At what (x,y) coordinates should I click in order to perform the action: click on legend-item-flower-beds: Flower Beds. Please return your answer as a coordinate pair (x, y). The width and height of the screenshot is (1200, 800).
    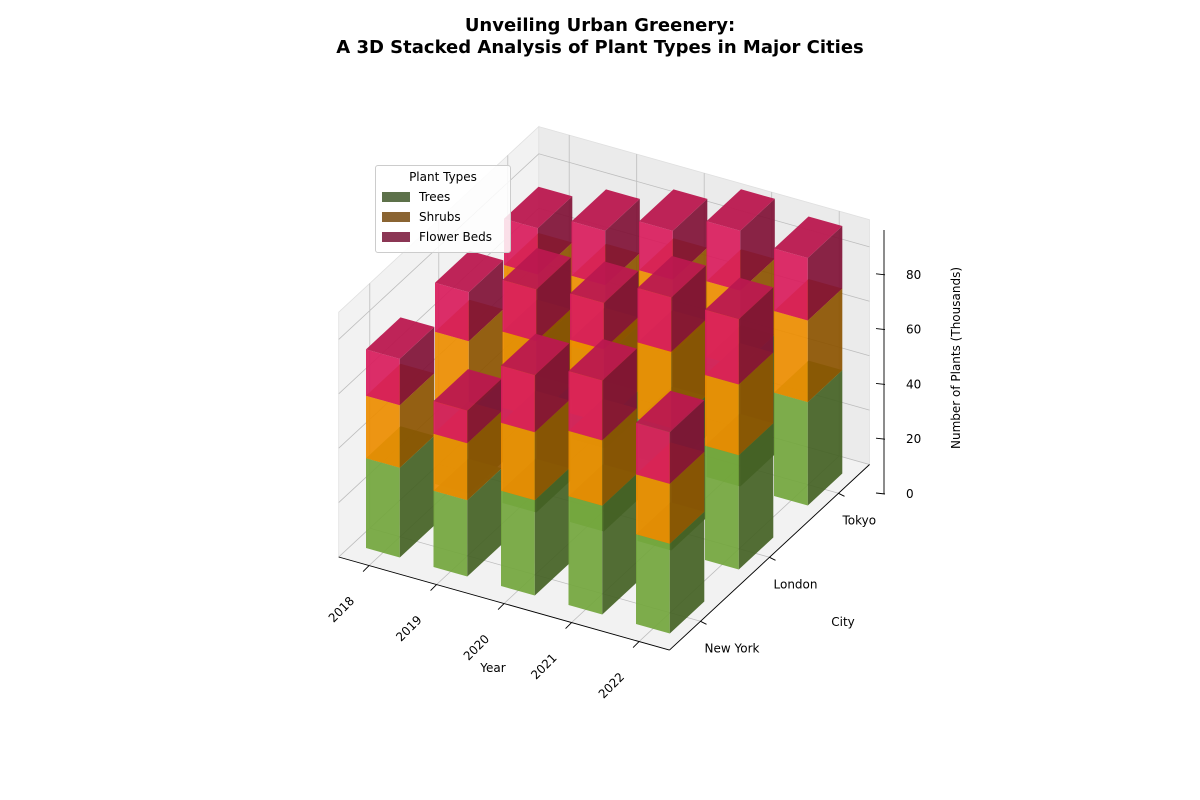
    Looking at the image, I should click on (443, 237).